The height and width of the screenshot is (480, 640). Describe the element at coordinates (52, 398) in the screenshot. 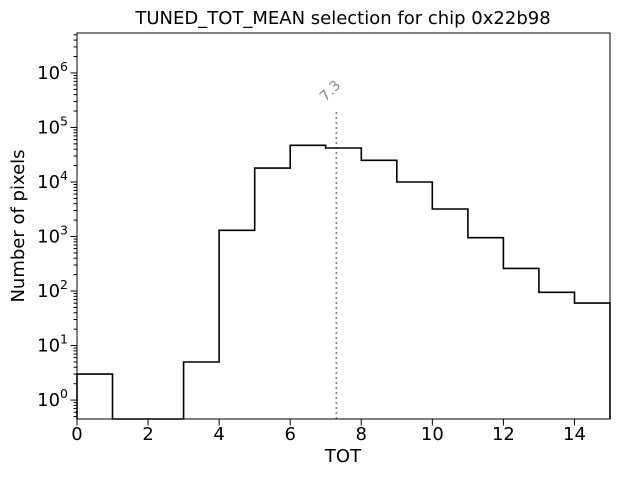

I see `y-tick-label: 10⁰` at that location.